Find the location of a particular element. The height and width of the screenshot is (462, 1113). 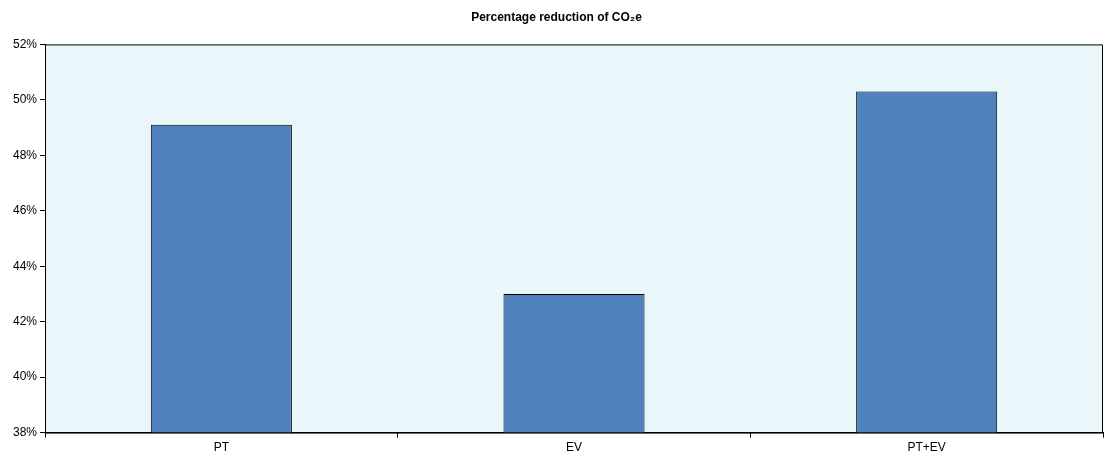

x-tick-label: PT is located at coordinates (221, 447).